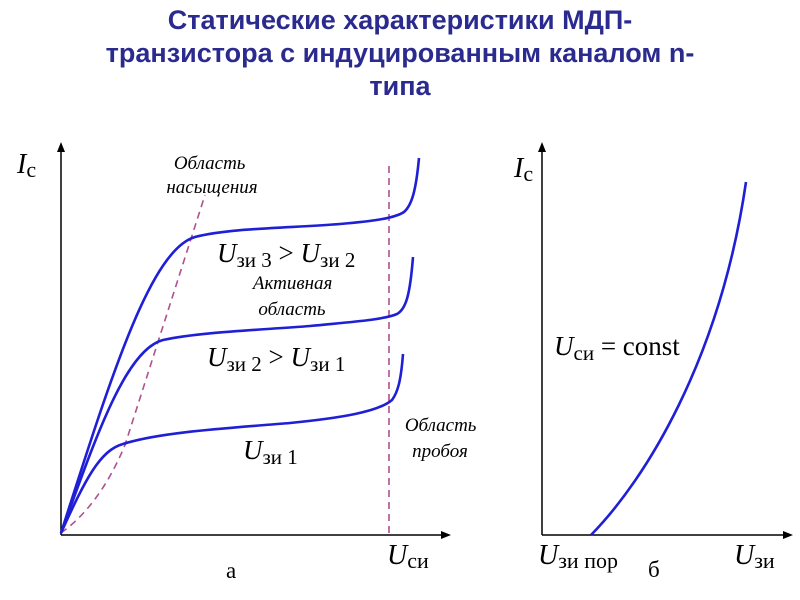  What do you see at coordinates (286, 255) in the screenshot?
I see `curve-label-u-zi-3: Uзи 3 > Uзи 2` at bounding box center [286, 255].